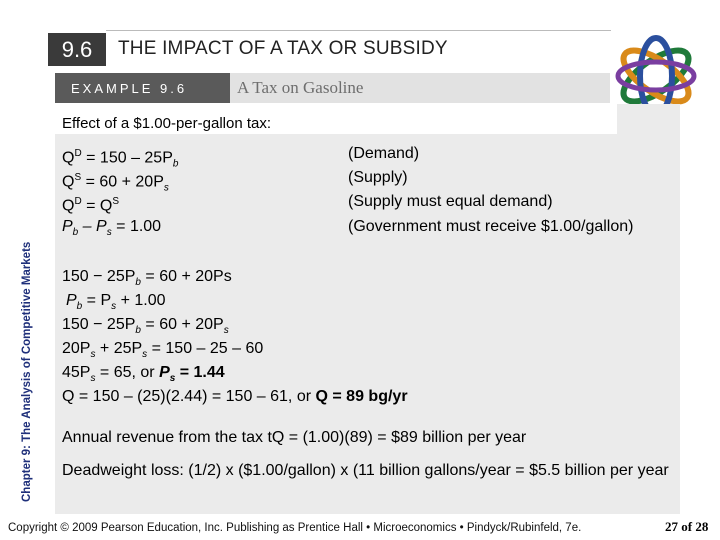 This screenshot has height=540, width=720. Describe the element at coordinates (491, 226) in the screenshot. I see `note-government: (Government must receive $1.00/gallon)` at that location.